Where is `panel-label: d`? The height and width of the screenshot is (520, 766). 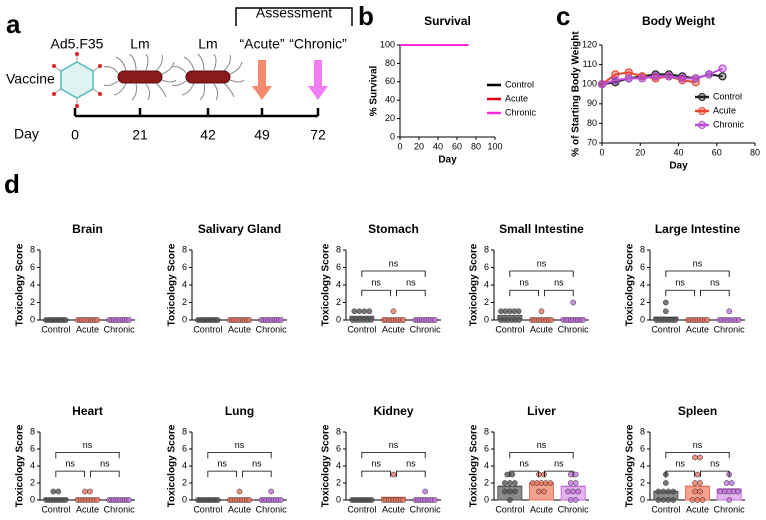
panel-label: d is located at coordinates (12, 184).